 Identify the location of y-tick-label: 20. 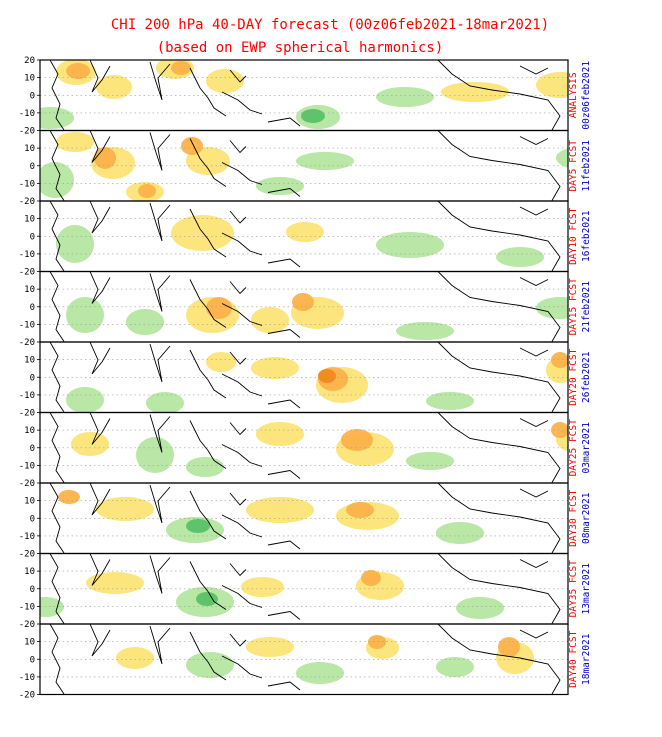
(29, 61).